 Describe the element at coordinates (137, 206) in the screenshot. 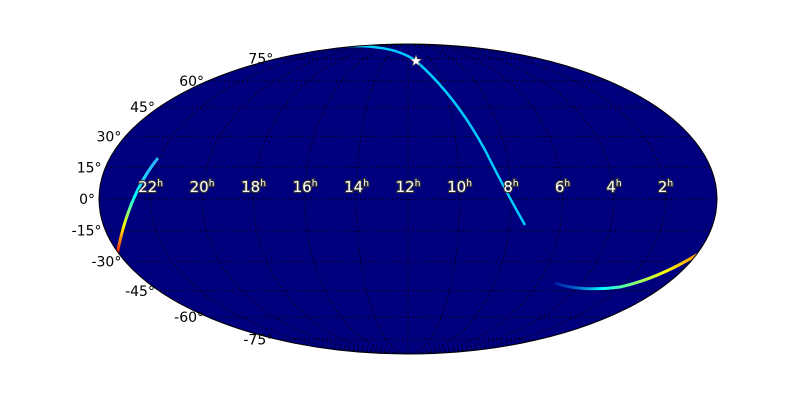

I see `arc-left` at that location.